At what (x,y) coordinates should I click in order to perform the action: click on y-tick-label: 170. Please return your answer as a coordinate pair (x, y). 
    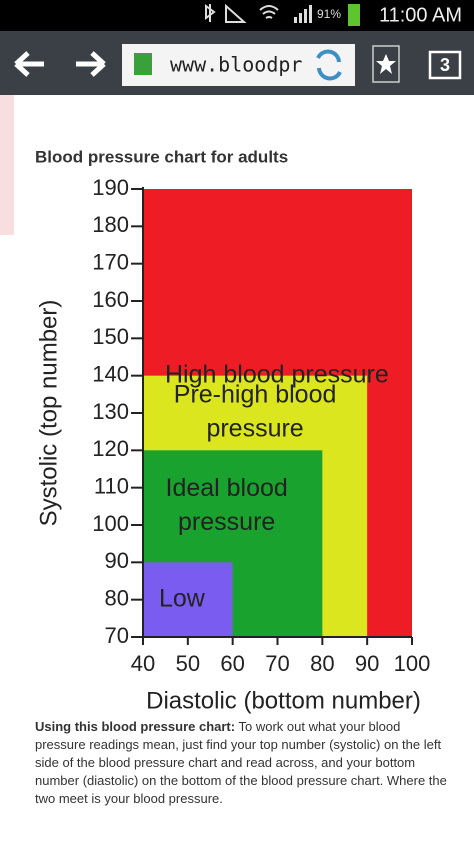
    Looking at the image, I should click on (110, 261).